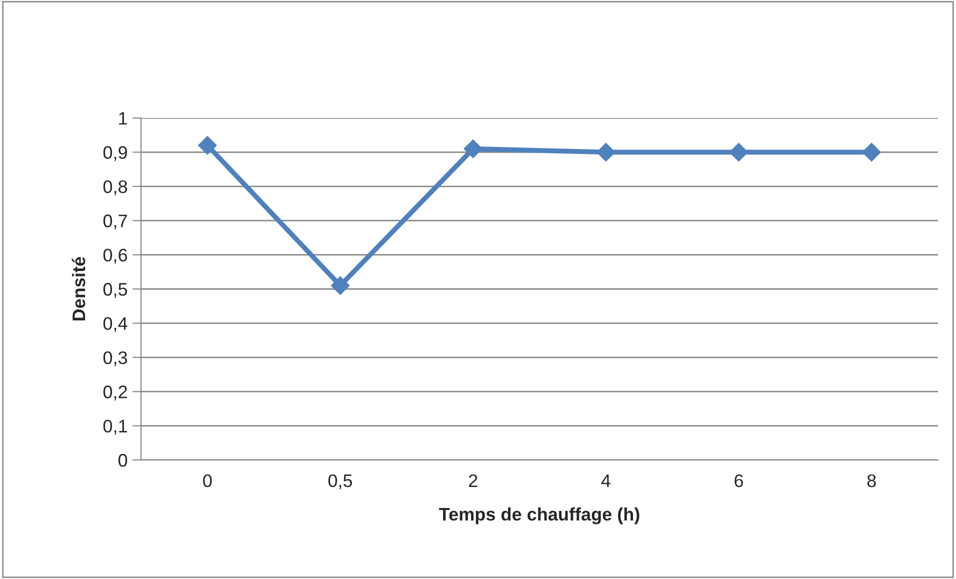 Image resolution: width=956 pixels, height=579 pixels. I want to click on y-tick-label: 0,4, so click(115, 324).